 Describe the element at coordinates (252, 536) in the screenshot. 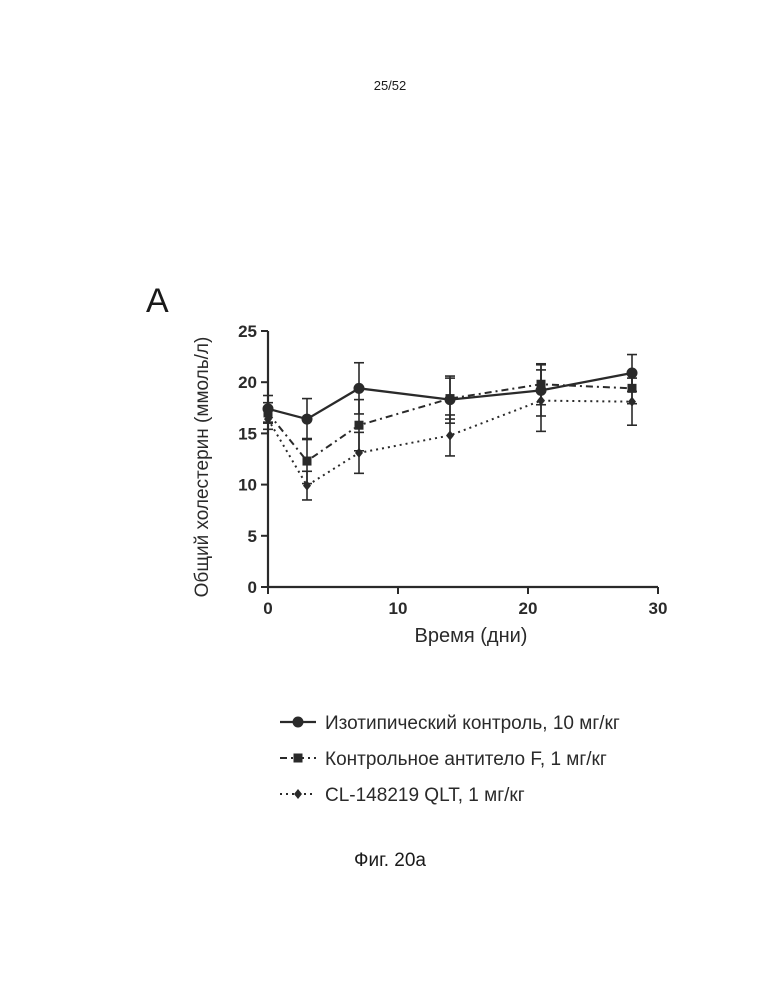

I see `y-tick-label: 5` at that location.